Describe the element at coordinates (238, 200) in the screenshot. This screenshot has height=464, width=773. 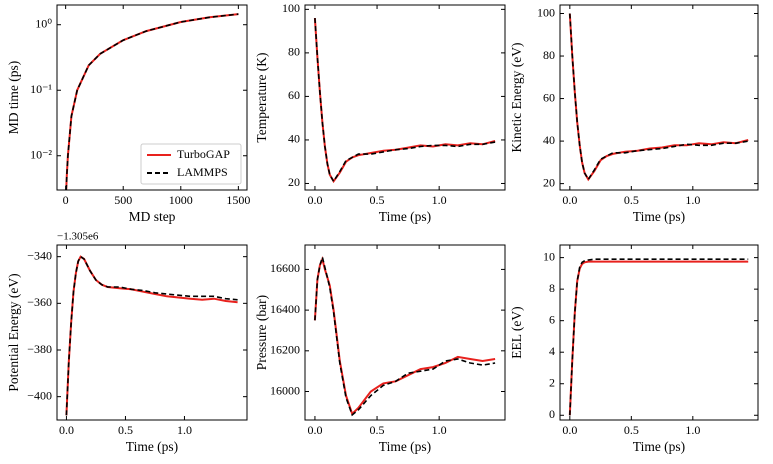
I see `x-tick-label: 1500` at that location.